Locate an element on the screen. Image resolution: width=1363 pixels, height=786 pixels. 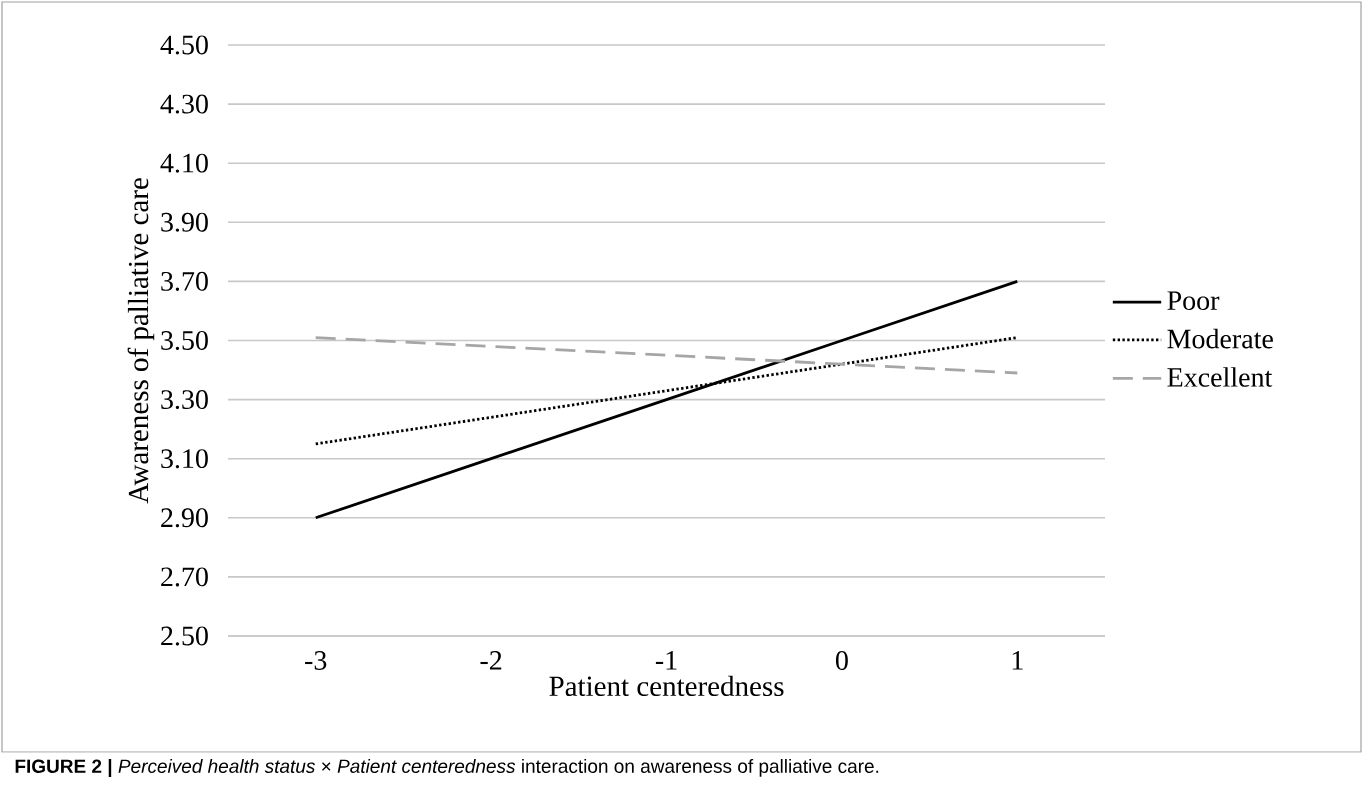
y-axis-title: Awareness of palliative care is located at coordinates (141, 341).